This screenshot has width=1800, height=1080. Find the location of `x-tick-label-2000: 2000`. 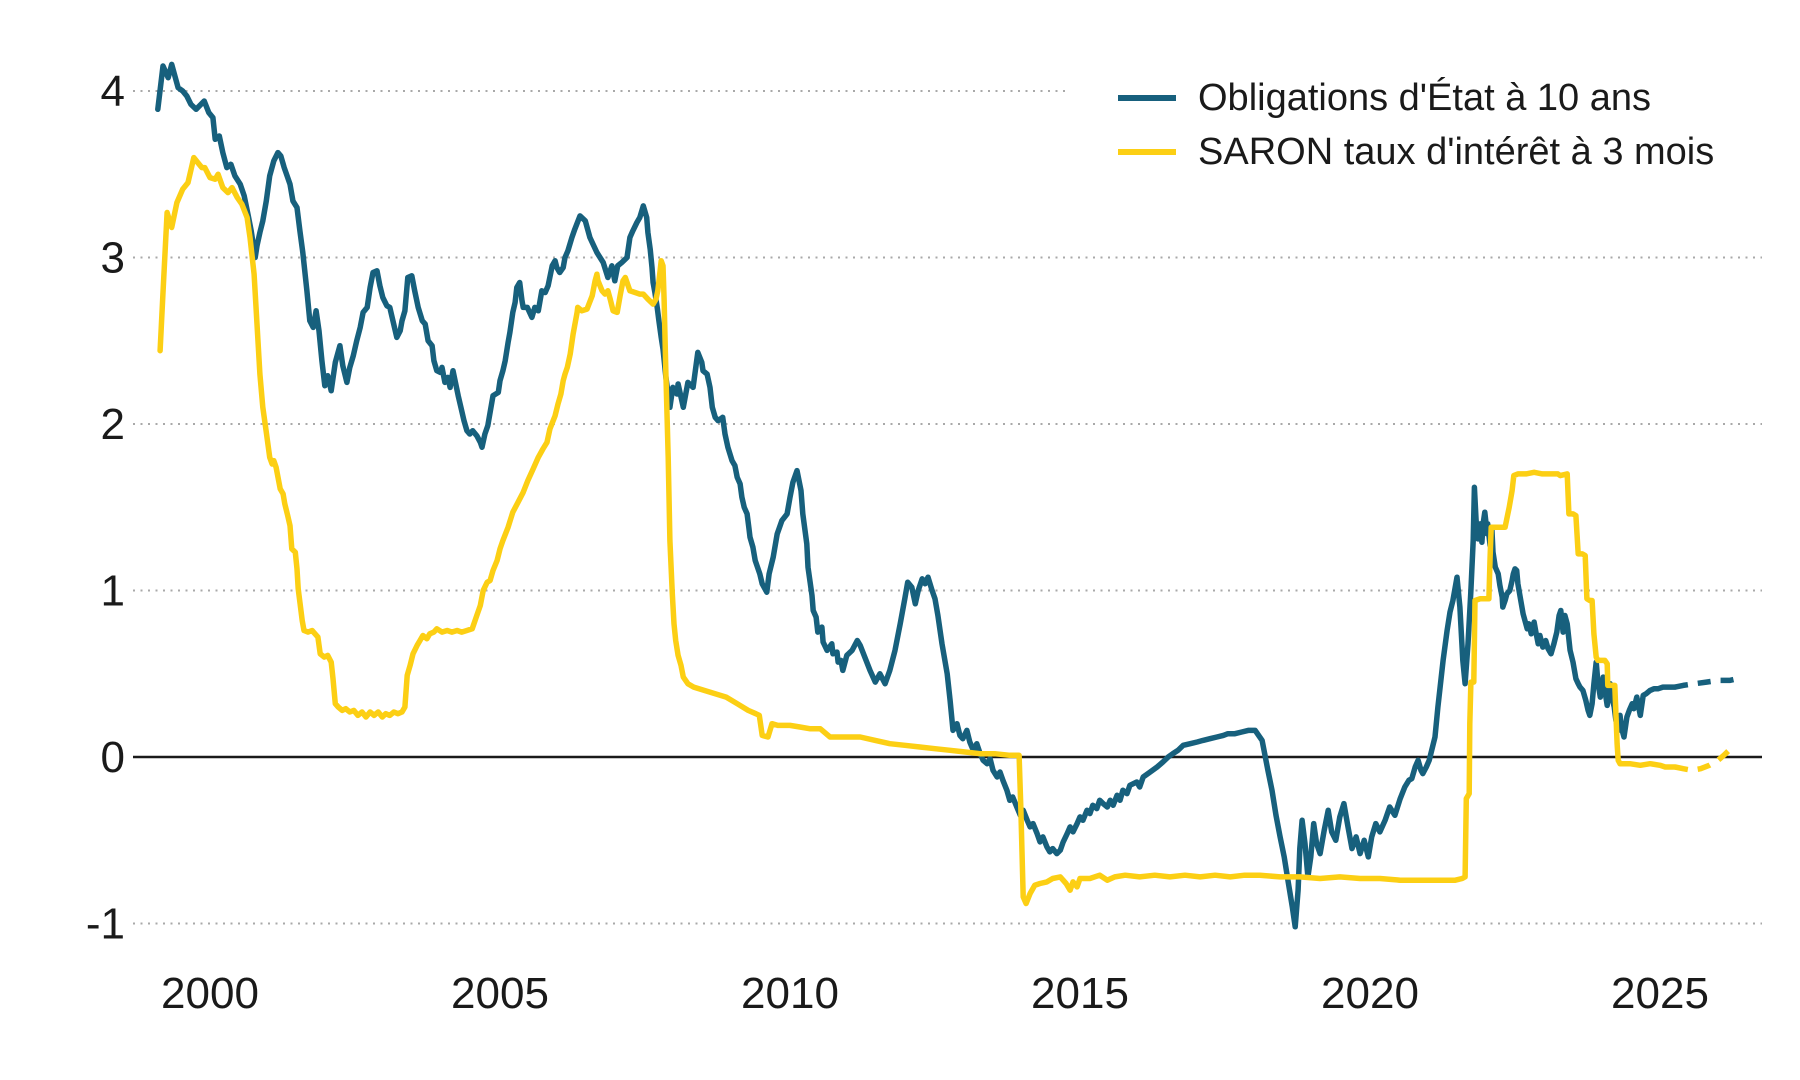

x-tick-label-2000: 2000 is located at coordinates (210, 993).